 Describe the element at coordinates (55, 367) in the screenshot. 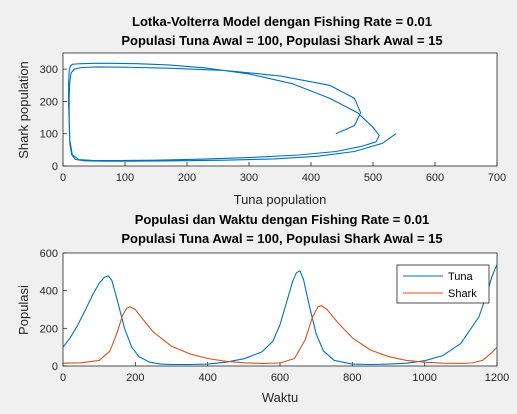

I see `time-ytick-label: 0` at that location.